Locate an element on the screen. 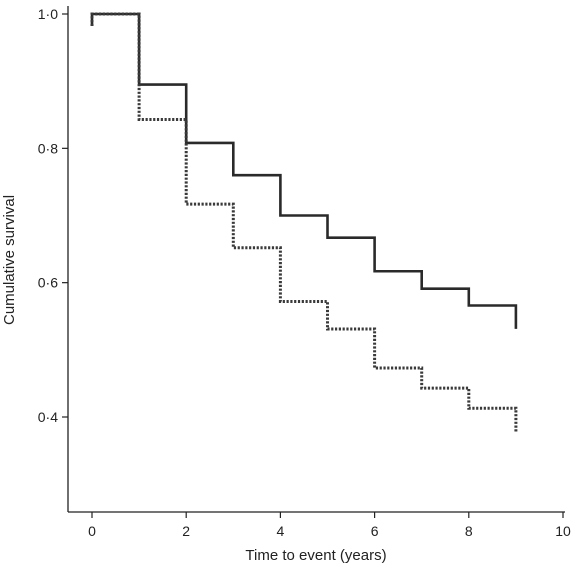 The width and height of the screenshot is (572, 569). y-ticks: 0·4 0·6 0·8 1·0 is located at coordinates (53, 215).